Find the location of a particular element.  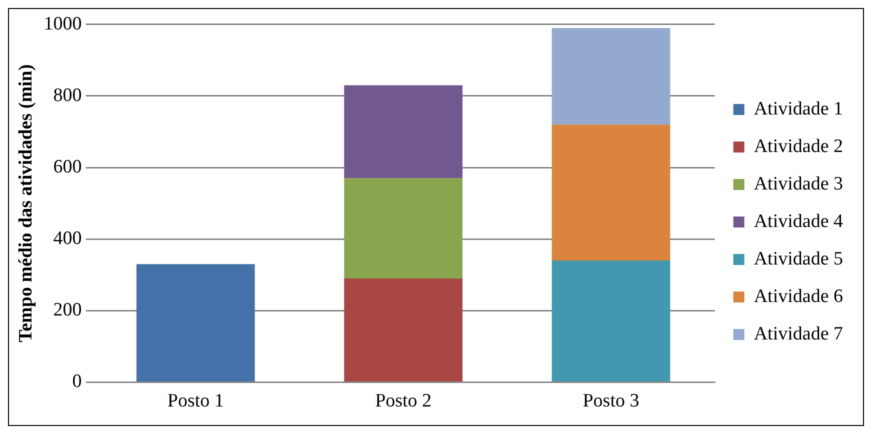

legend-label: Atividade 2 is located at coordinates (799, 146).